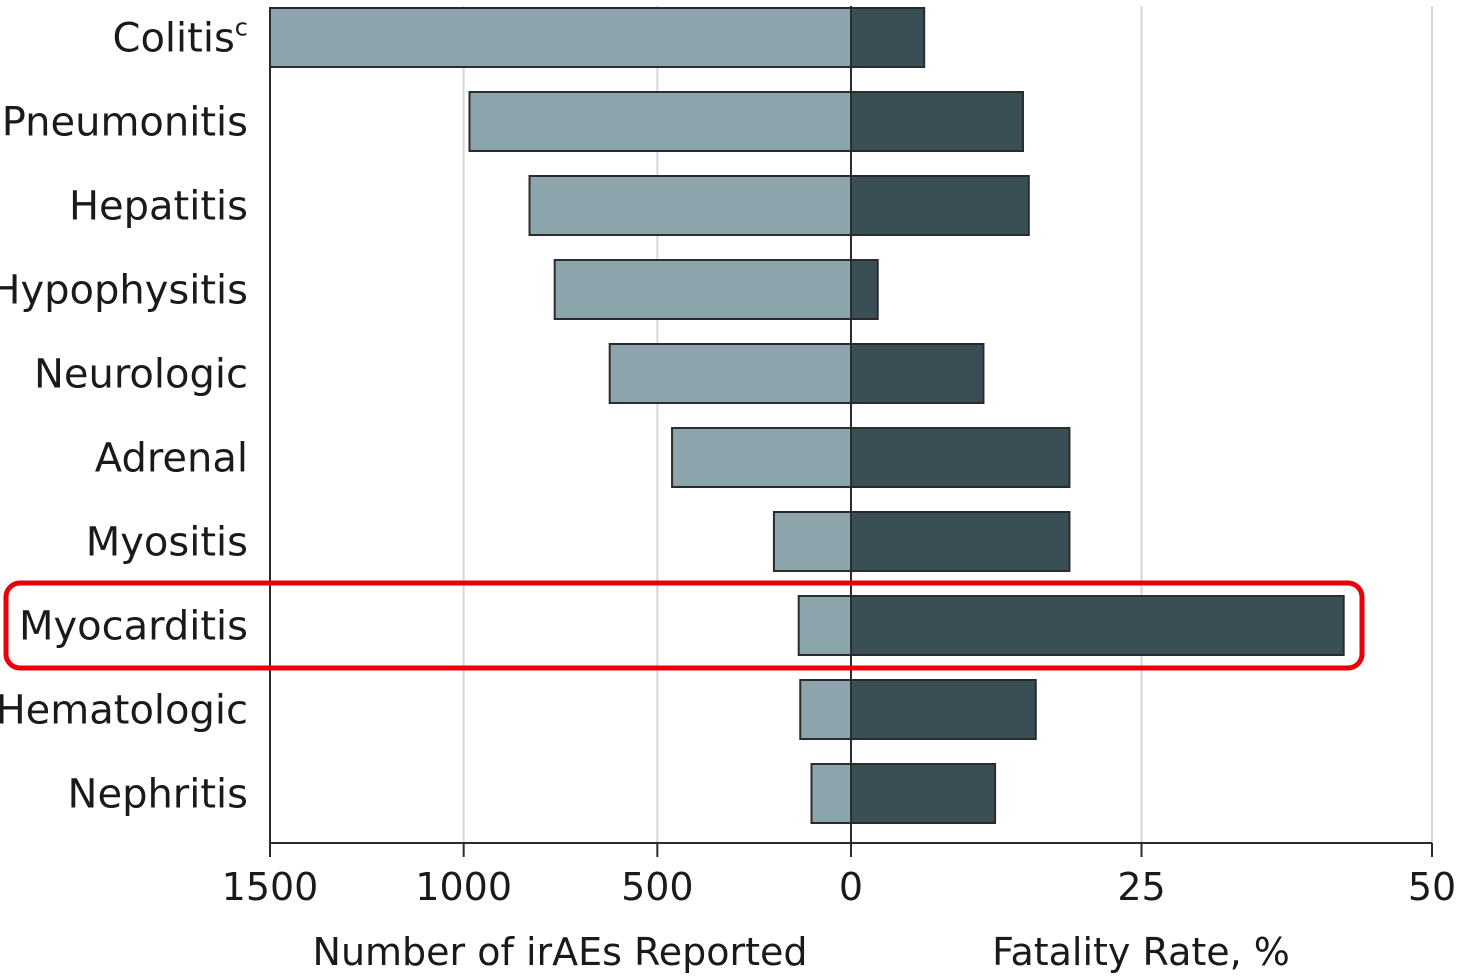  I want to click on tick-labels: 1500 1000 500 0 25 50, so click(839, 887).